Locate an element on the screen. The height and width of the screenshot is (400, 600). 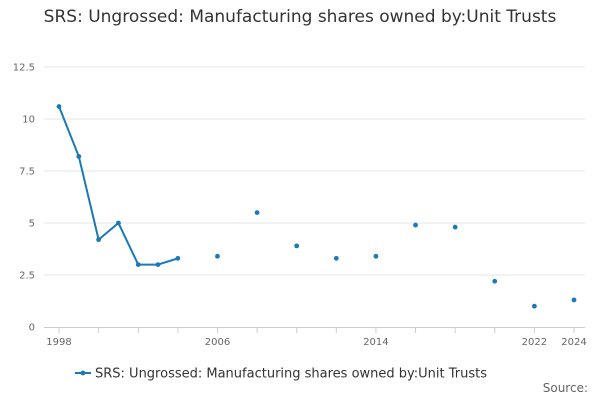
legend-swatch-marker is located at coordinates (83, 373).